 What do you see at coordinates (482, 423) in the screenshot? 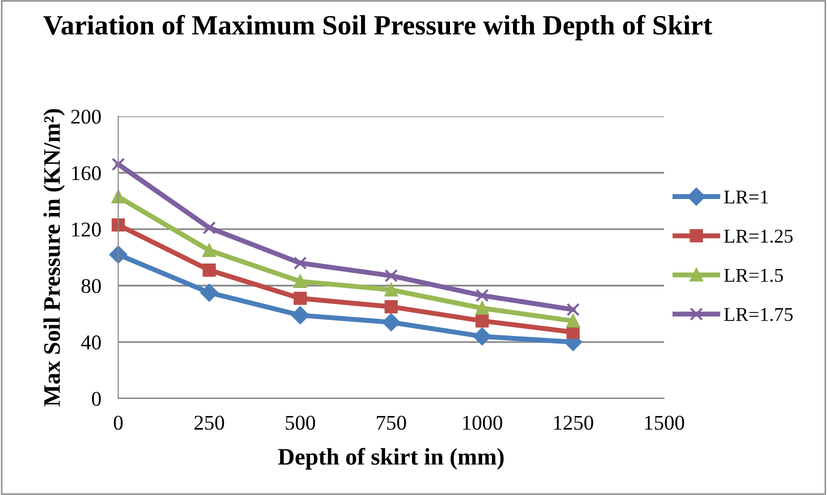
I see `x-tick-label: 1000` at bounding box center [482, 423].